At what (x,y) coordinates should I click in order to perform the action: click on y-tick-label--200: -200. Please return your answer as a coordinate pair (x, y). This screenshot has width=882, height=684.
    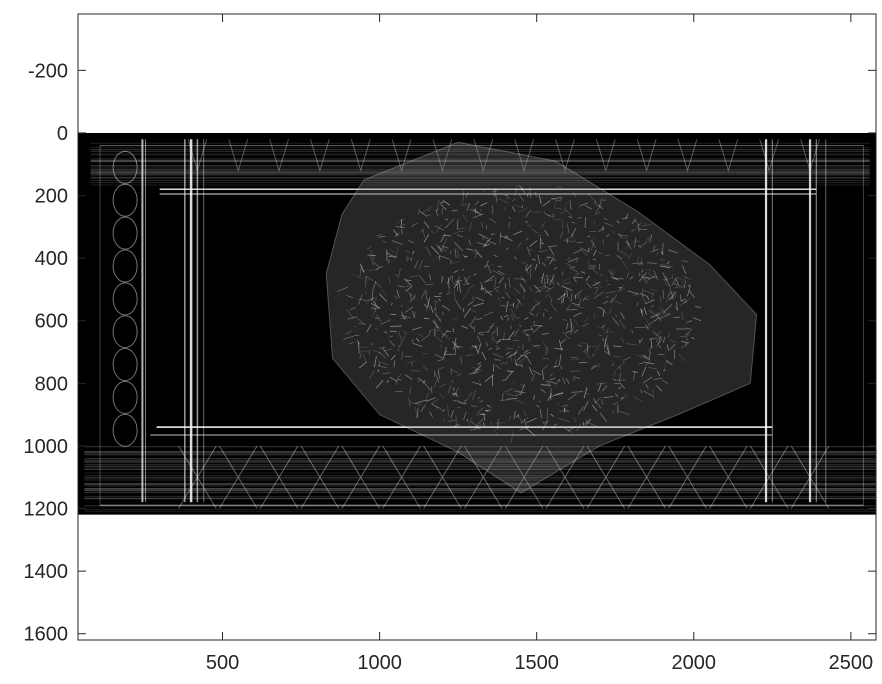
    Looking at the image, I should click on (48, 71).